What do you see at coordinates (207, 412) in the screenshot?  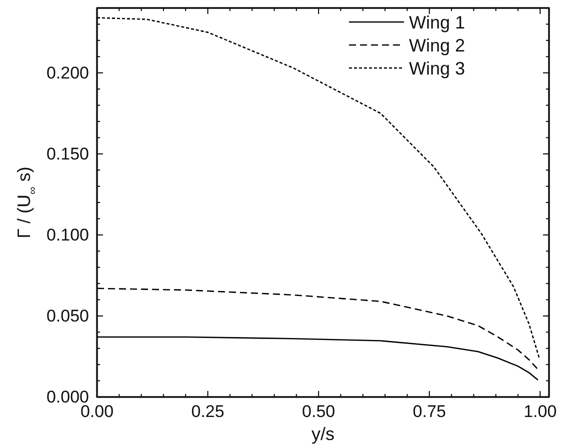 I see `x-tick-label: 0.25` at bounding box center [207, 412].